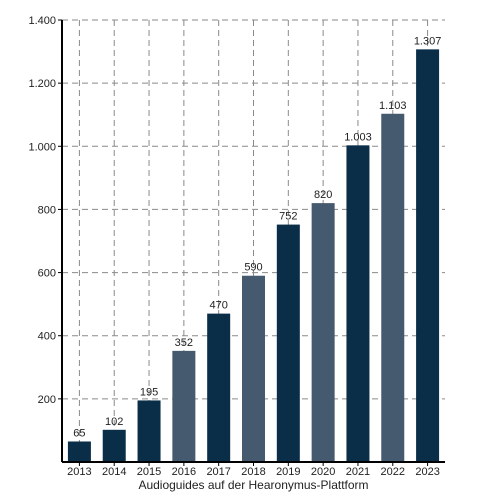 The width and height of the screenshot is (500, 500). What do you see at coordinates (47, 400) in the screenshot?
I see `y-tick-label: 200` at bounding box center [47, 400].